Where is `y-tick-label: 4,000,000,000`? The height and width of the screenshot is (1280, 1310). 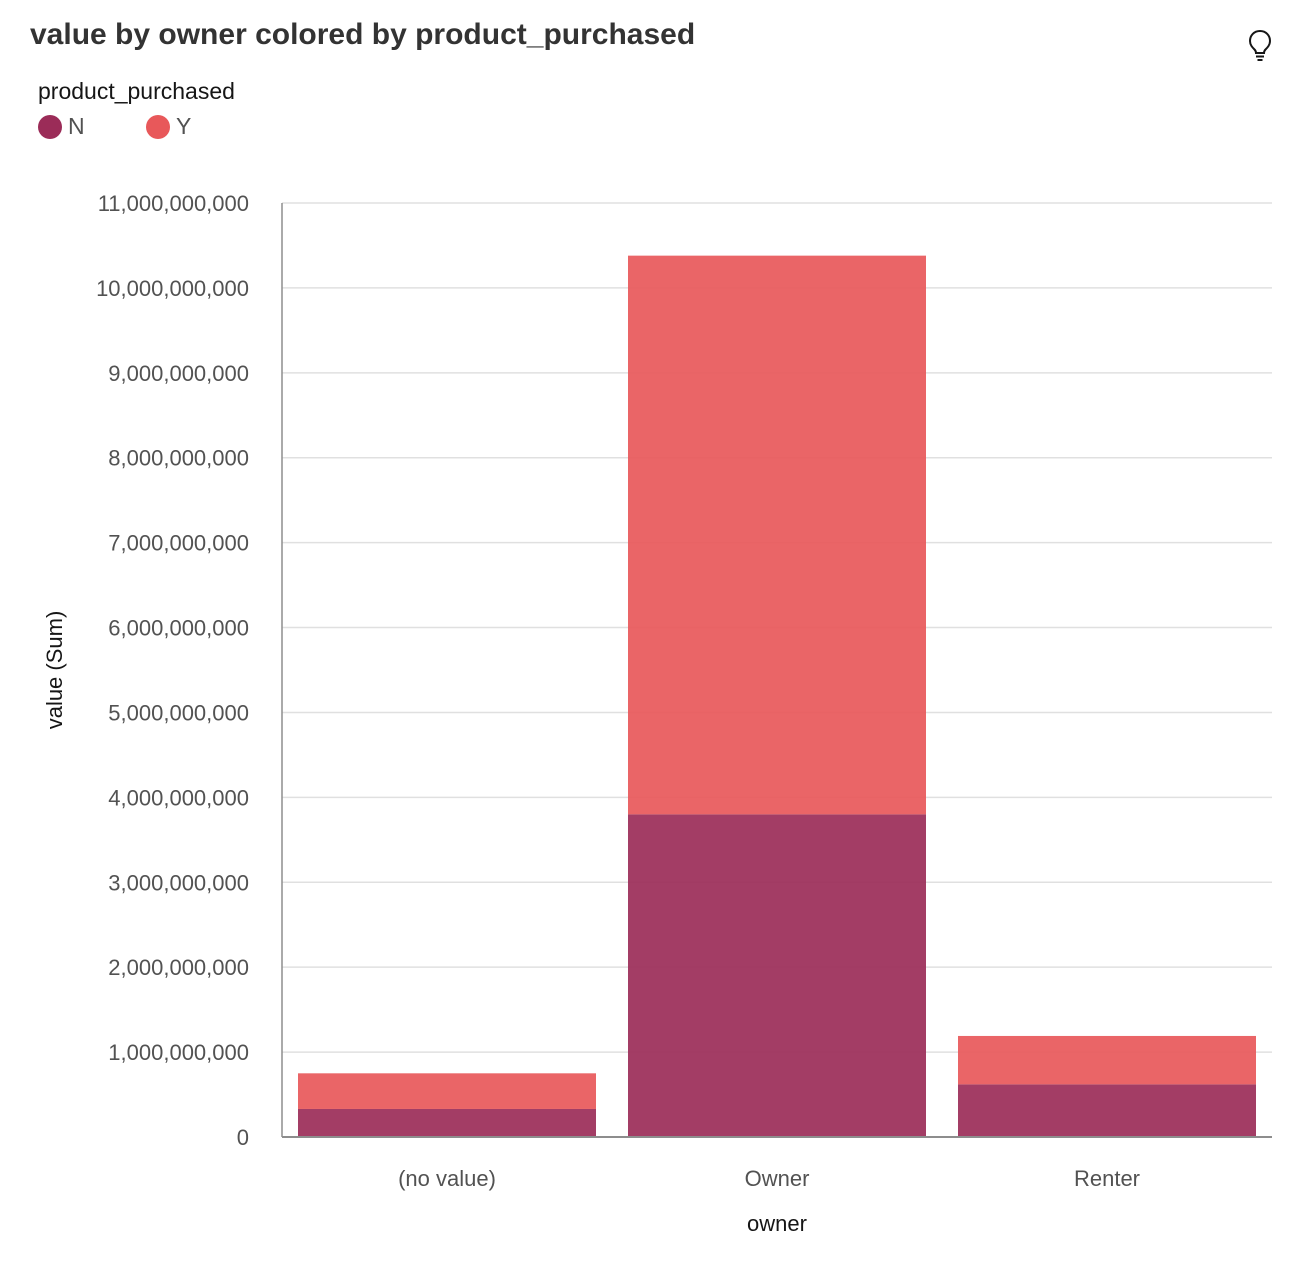 y-tick-label: 4,000,000,000 is located at coordinates (178, 797).